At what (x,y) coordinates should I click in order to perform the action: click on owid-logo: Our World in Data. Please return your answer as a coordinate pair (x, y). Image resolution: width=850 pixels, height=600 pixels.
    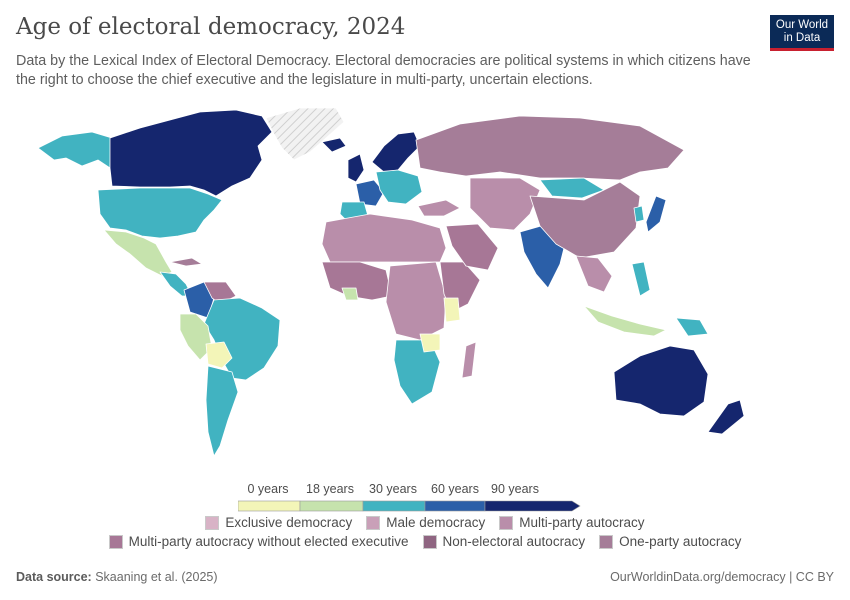
    Looking at the image, I should click on (802, 33).